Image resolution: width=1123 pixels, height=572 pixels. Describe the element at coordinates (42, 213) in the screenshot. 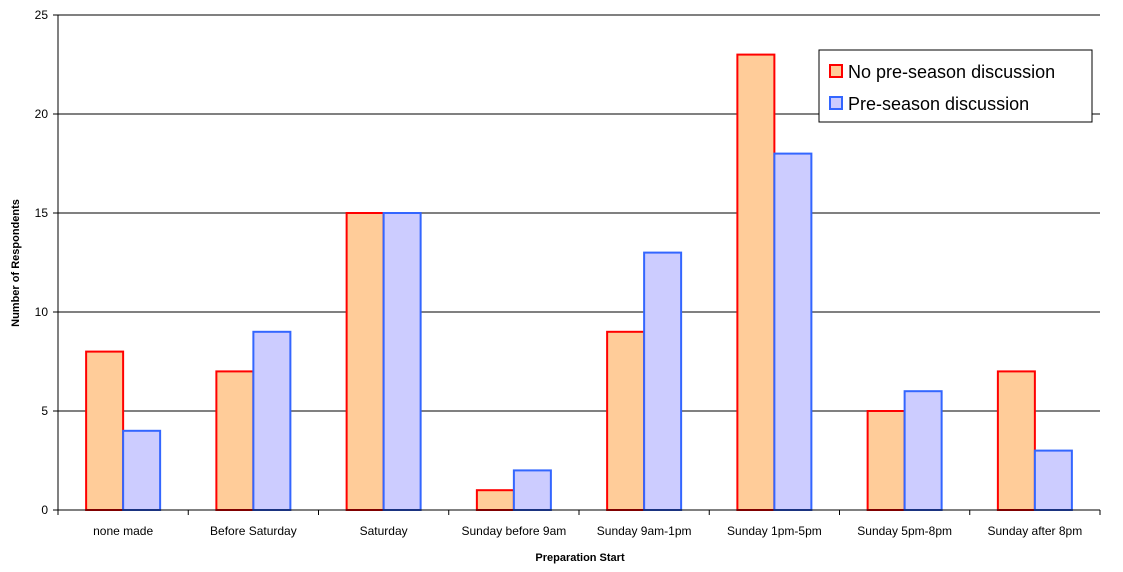

I see `y-tick-label: 15` at that location.